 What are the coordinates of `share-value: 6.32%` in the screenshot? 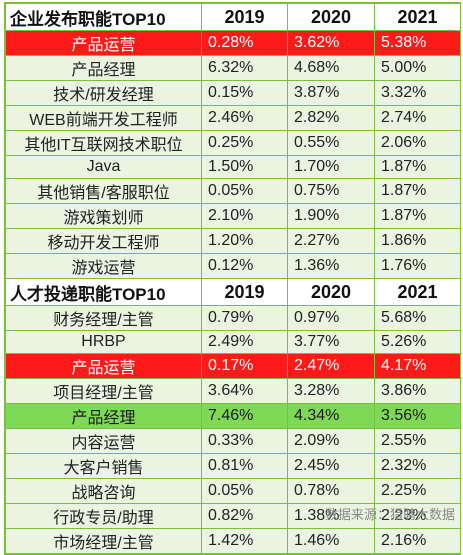 It's located at (244, 68).